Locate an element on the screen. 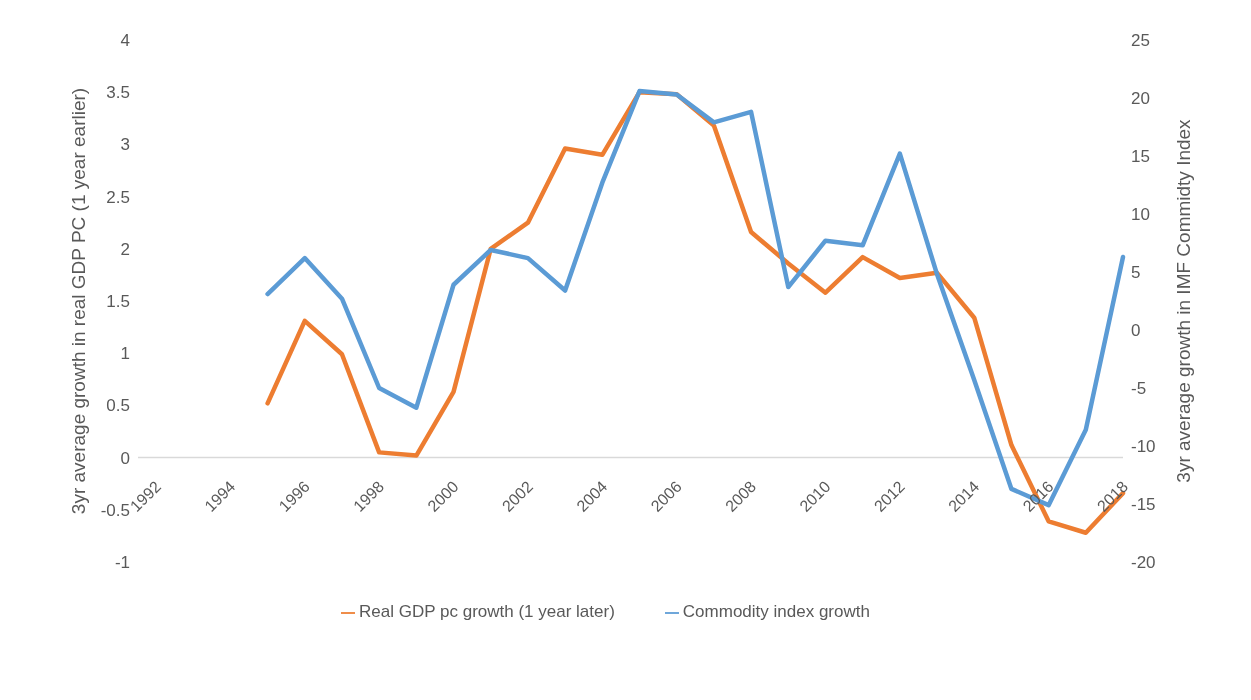 Image resolution: width=1251 pixels, height=700 pixels. y-tick-label: 2 is located at coordinates (125, 249).